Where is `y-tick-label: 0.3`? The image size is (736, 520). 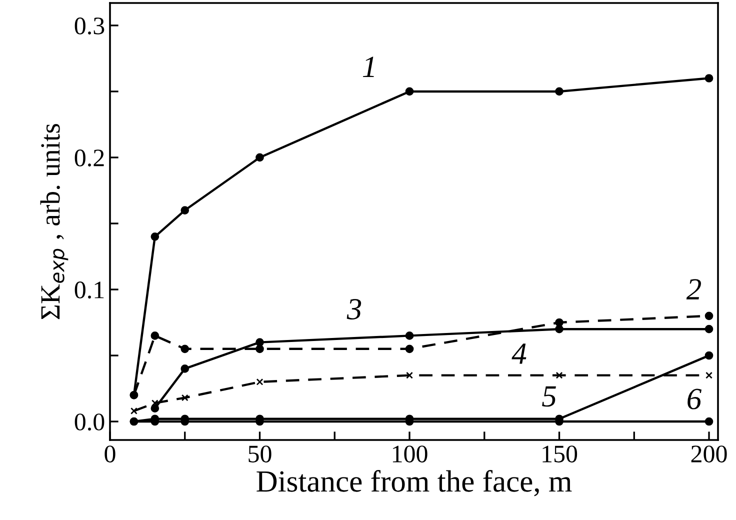
y-tick-label: 0.3 is located at coordinates (89, 25).